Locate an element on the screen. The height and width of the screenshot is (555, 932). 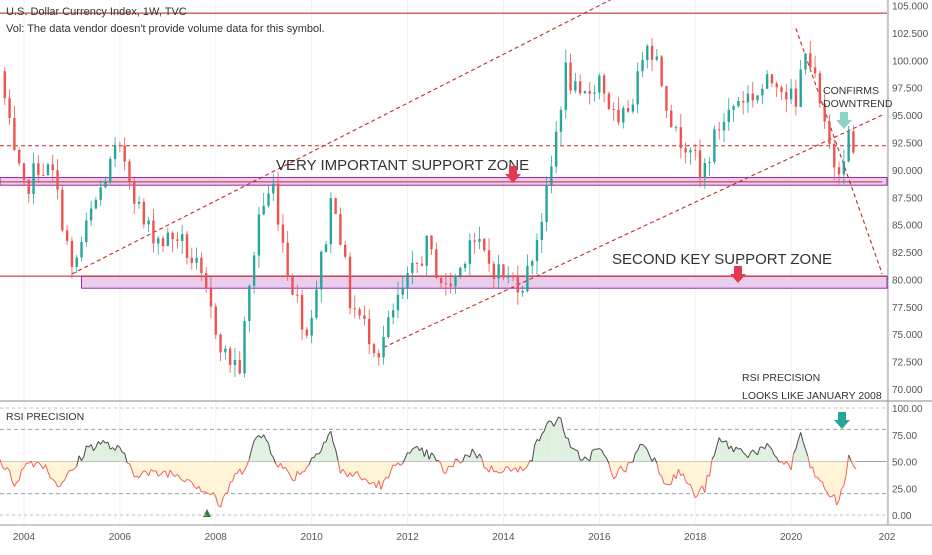
time-tick-label: 202 is located at coordinates (887, 537).